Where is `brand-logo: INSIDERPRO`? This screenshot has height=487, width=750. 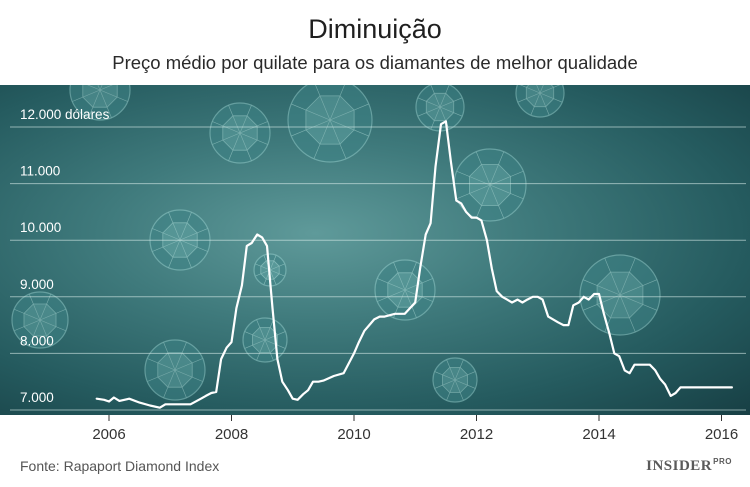 brand-logo: INSIDERPRO is located at coordinates (689, 466).